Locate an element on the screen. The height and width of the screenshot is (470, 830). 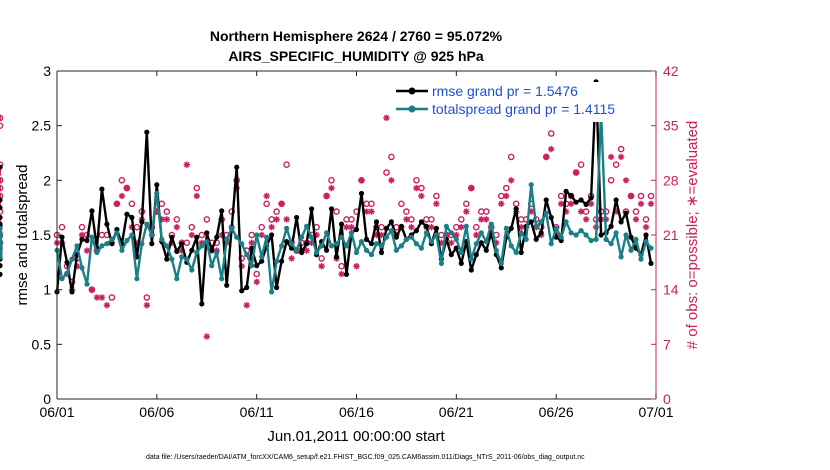
y-left-tick-label: 0 is located at coordinates (47, 399).